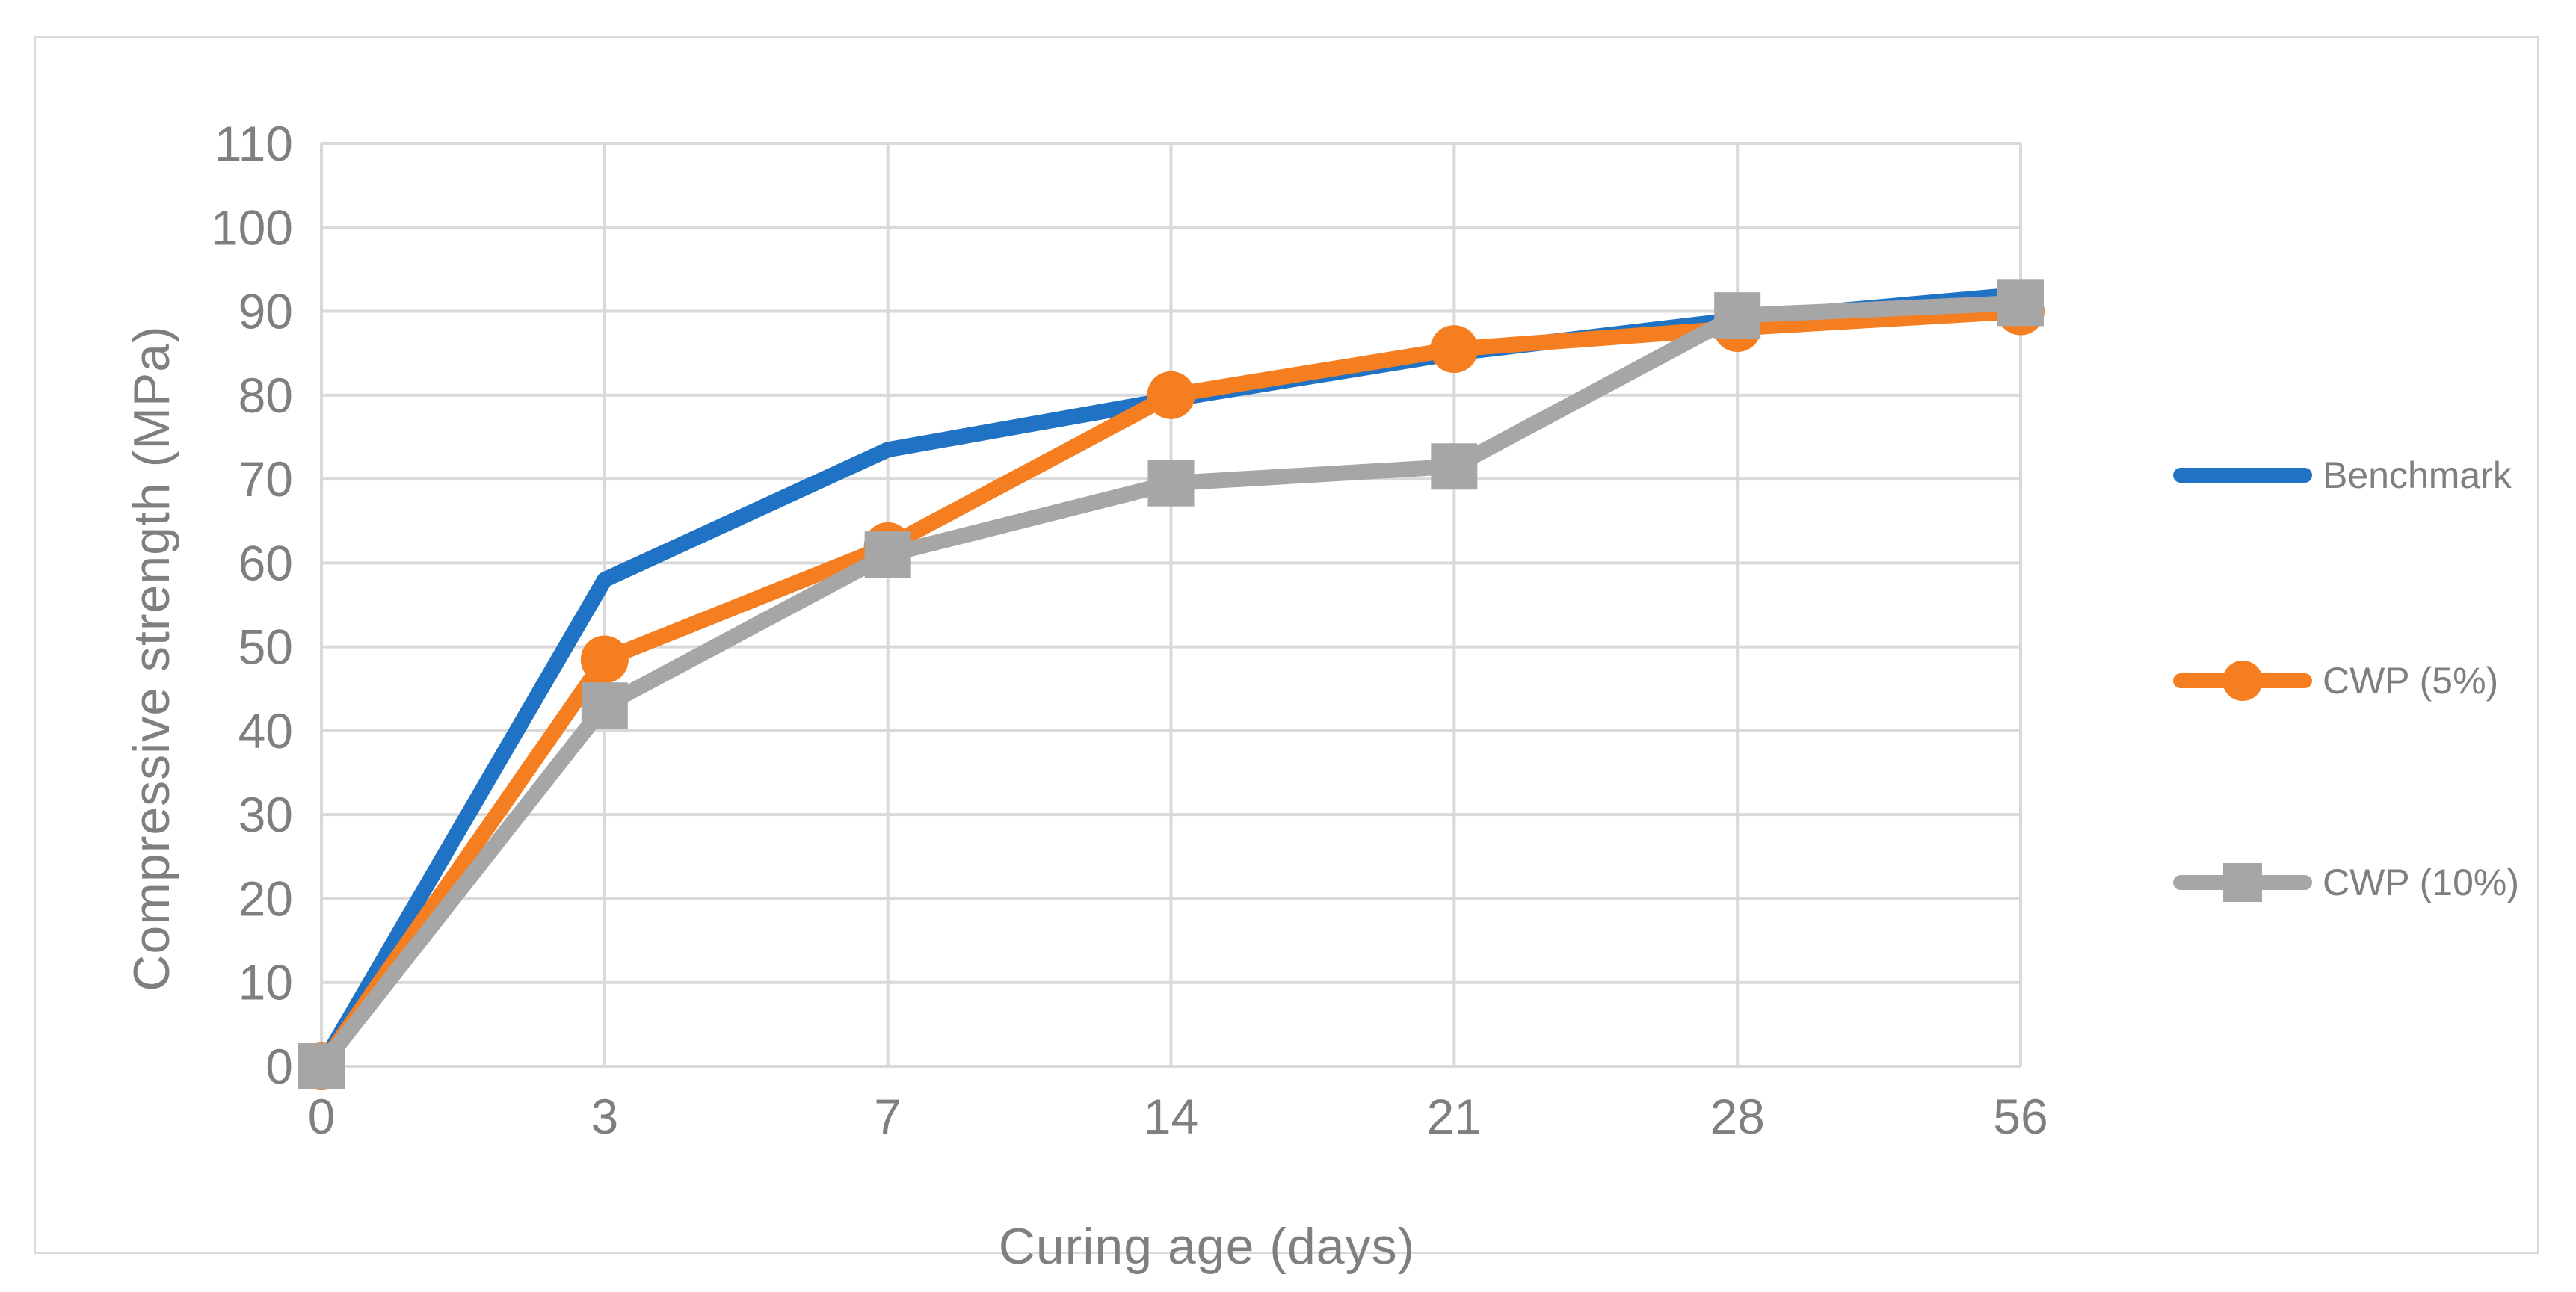 This screenshot has width=2576, height=1292. Describe the element at coordinates (1454, 1116) in the screenshot. I see `x-tick-label: 21` at that location.